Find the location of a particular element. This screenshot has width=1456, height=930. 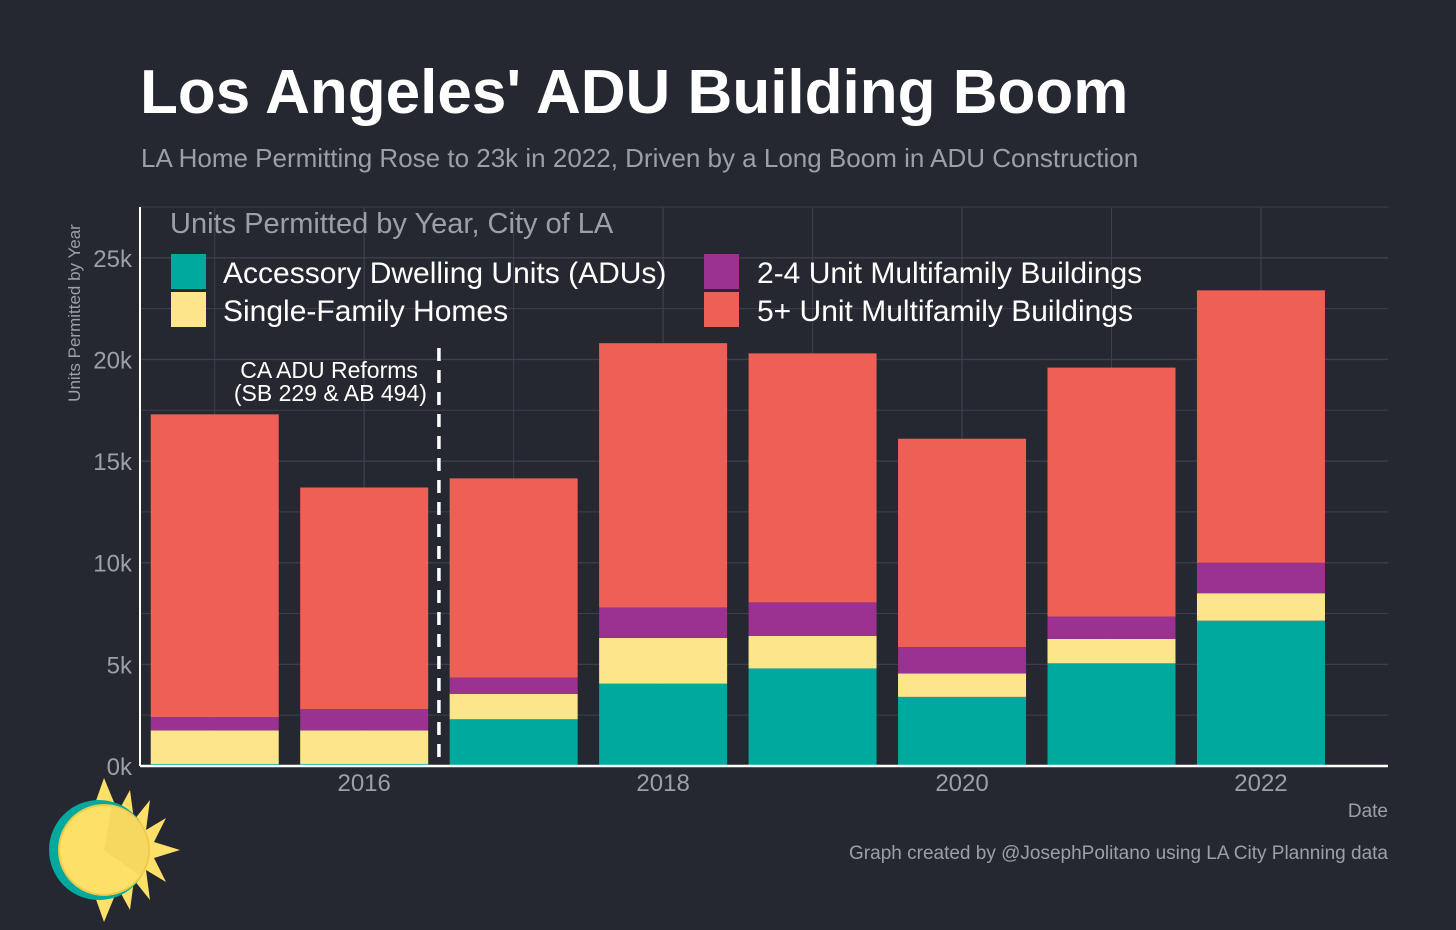

y-axis-label: Units Permitted by Year is located at coordinates (74, 313).